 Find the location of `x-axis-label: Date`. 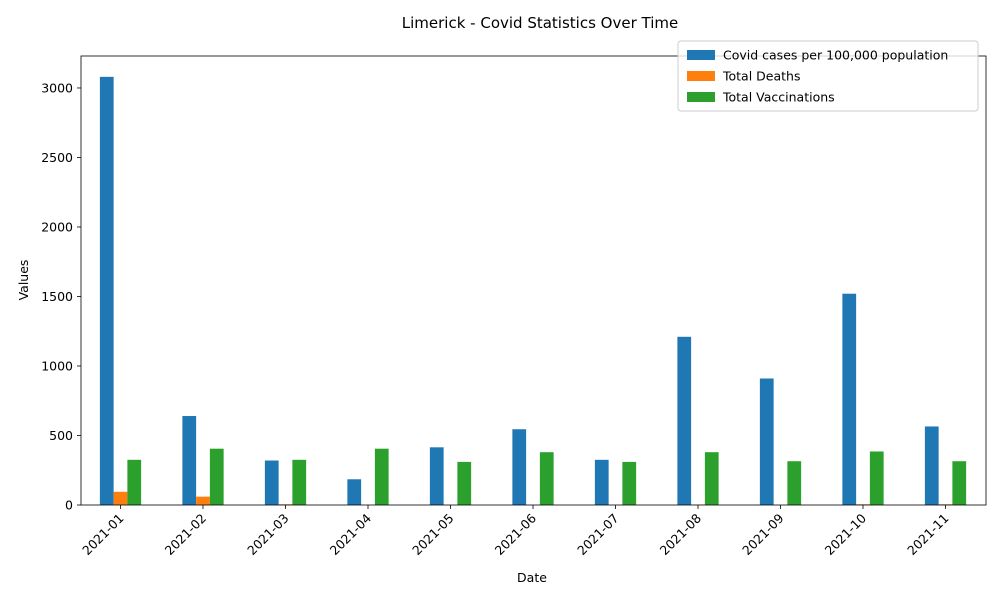

x-axis-label: Date is located at coordinates (532, 577).